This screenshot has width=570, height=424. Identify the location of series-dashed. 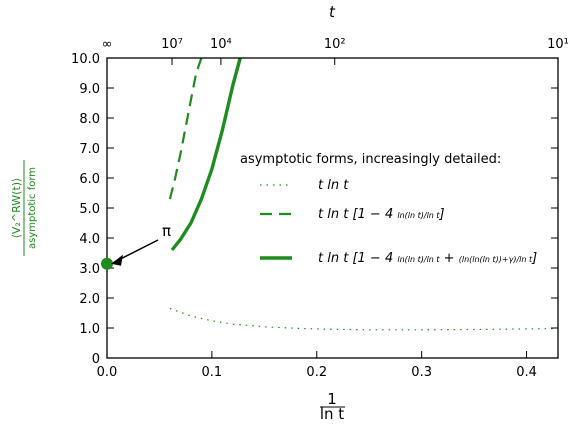
(185, 128).